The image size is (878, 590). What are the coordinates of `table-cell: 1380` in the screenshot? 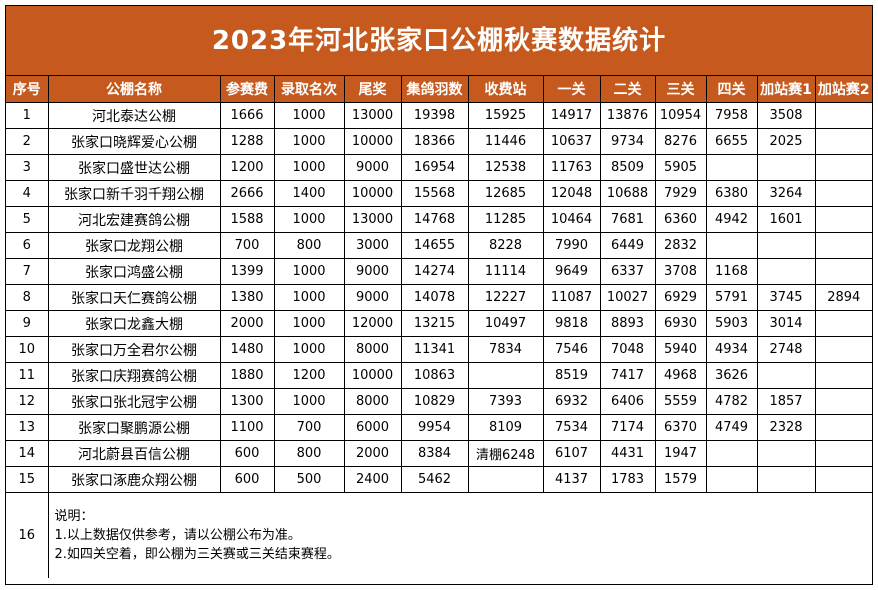 It's located at (247, 297).